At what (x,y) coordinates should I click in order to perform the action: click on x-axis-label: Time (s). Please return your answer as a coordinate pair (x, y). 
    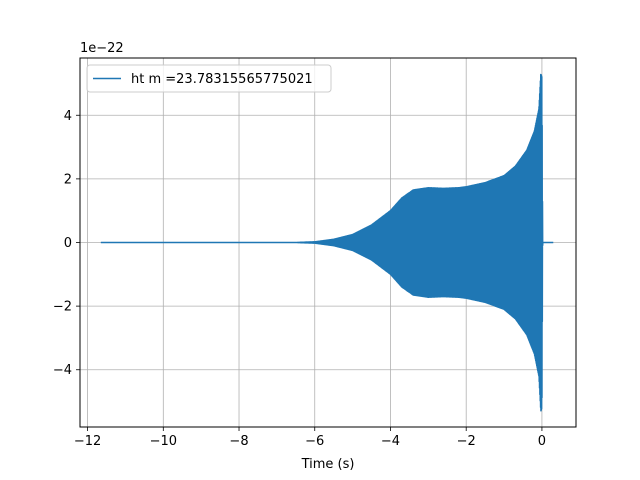
    Looking at the image, I should click on (328, 464).